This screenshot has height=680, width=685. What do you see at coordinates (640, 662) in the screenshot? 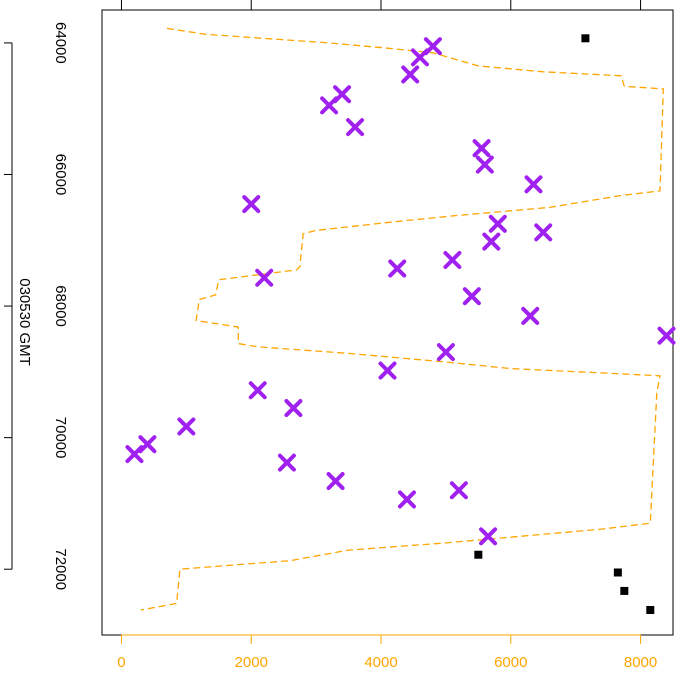
I see `x-tick-label: 8000` at bounding box center [640, 662].